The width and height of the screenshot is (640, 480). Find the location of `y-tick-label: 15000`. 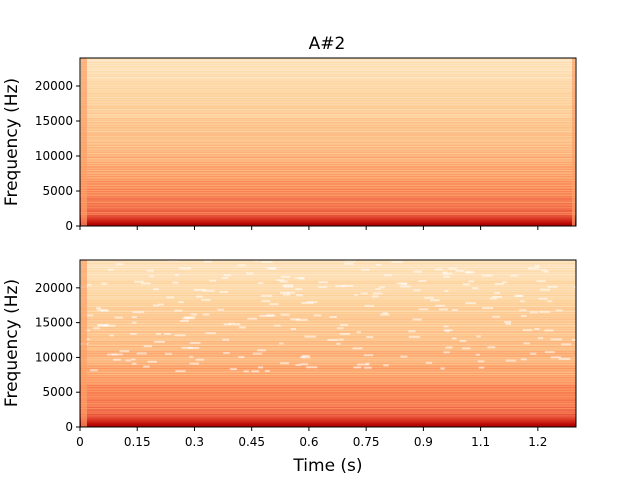

y-tick-label: 15000 is located at coordinates (54, 323).